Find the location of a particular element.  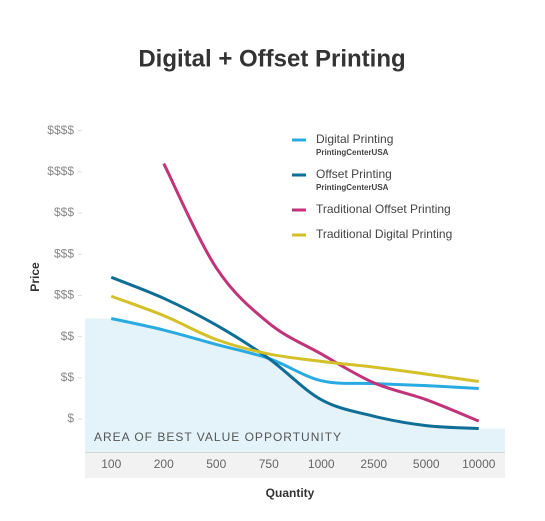

x-tick-label: 10000 is located at coordinates (479, 464).